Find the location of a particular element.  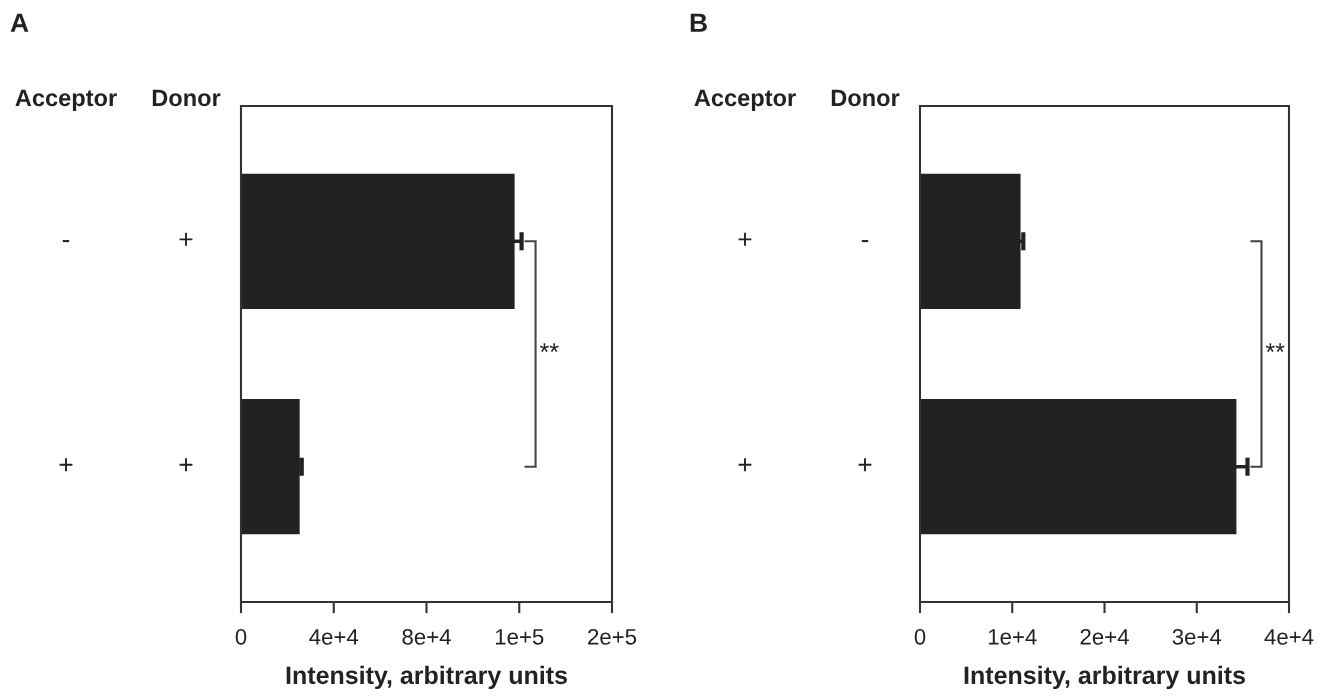

x-tick-label: 2e+4 is located at coordinates (1104, 636).